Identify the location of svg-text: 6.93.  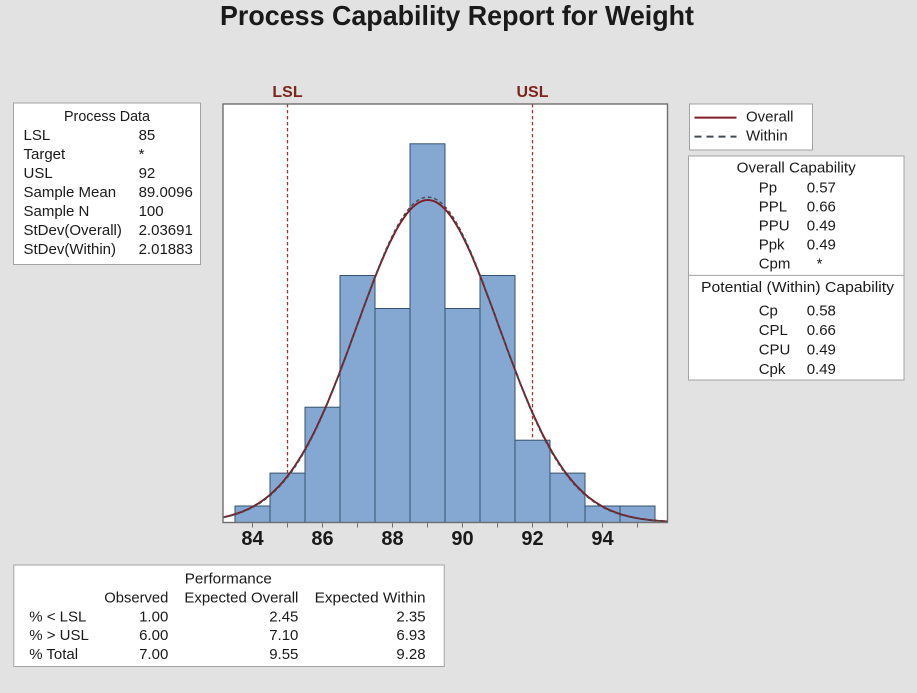
(410, 635).